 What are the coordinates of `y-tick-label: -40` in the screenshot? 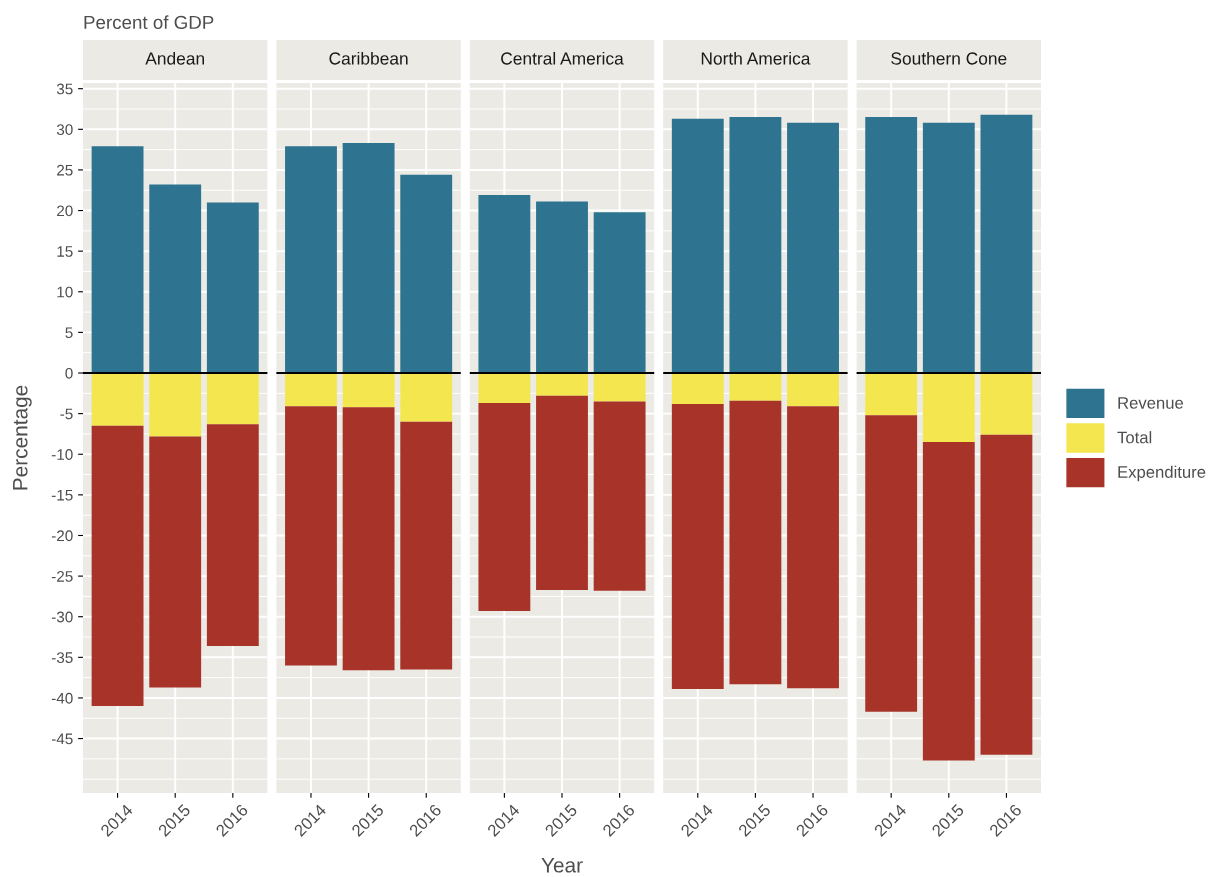 It's located at (62, 698).